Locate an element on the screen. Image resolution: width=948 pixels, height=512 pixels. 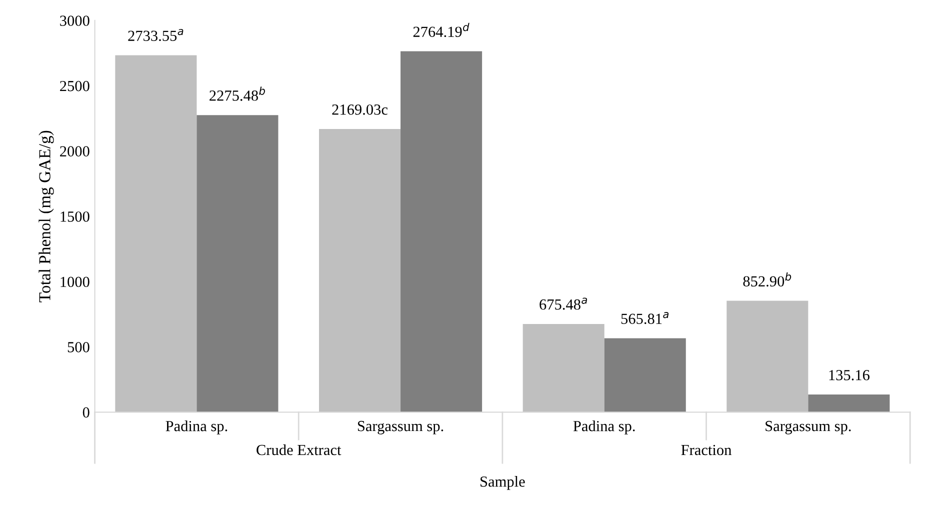
text: Fraction is located at coordinates (706, 450).